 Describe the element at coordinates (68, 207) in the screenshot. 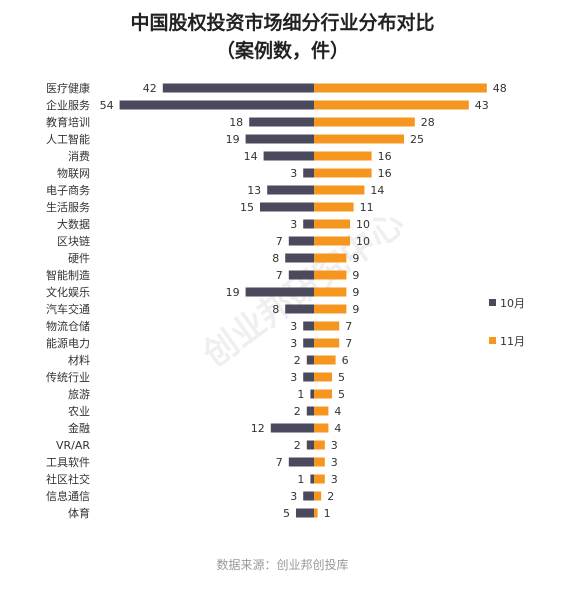

I see `category-label: 生活服务` at that location.